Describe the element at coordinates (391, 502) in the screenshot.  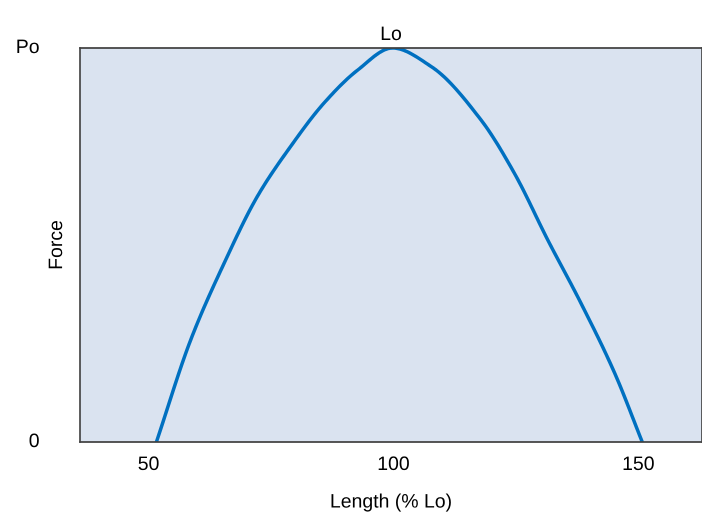
I see `x-axis-title: Length (% Lo)` at that location.